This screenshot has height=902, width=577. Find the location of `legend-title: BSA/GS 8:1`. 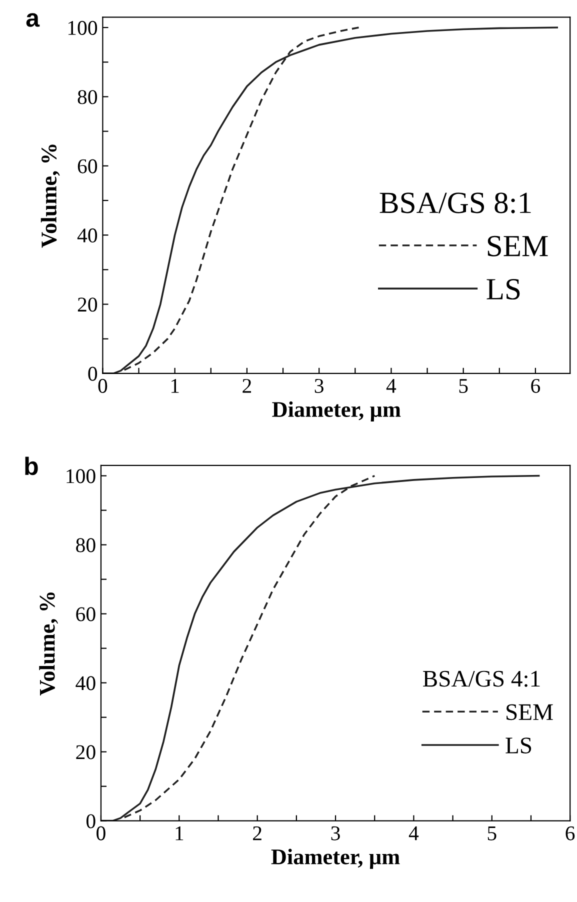

legend-title: BSA/GS 8:1 is located at coordinates (455, 203).